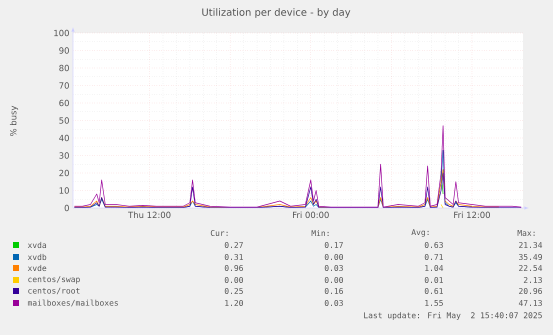 Image resolution: width=553 pixels, height=335 pixels. What do you see at coordinates (276, 13) in the screenshot?
I see `chart-title: Utilization per device - by day` at bounding box center [276, 13].